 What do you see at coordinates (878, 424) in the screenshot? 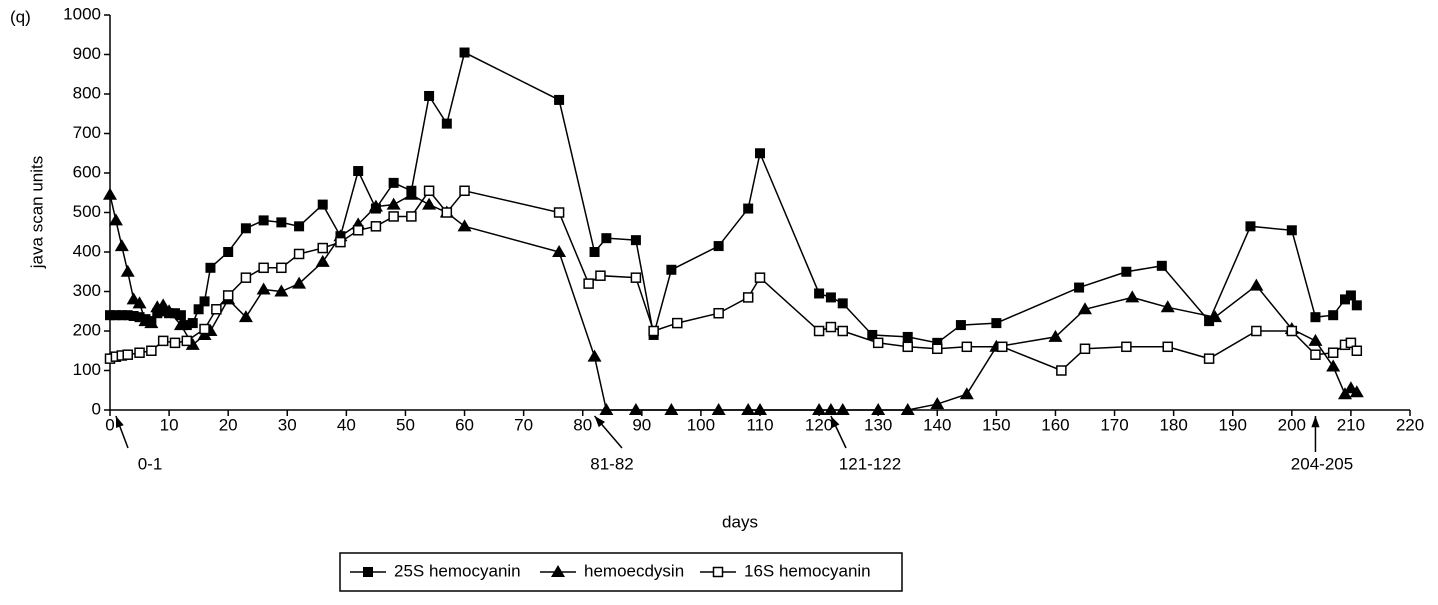
I see `x-tick-label: 130` at bounding box center [878, 424].